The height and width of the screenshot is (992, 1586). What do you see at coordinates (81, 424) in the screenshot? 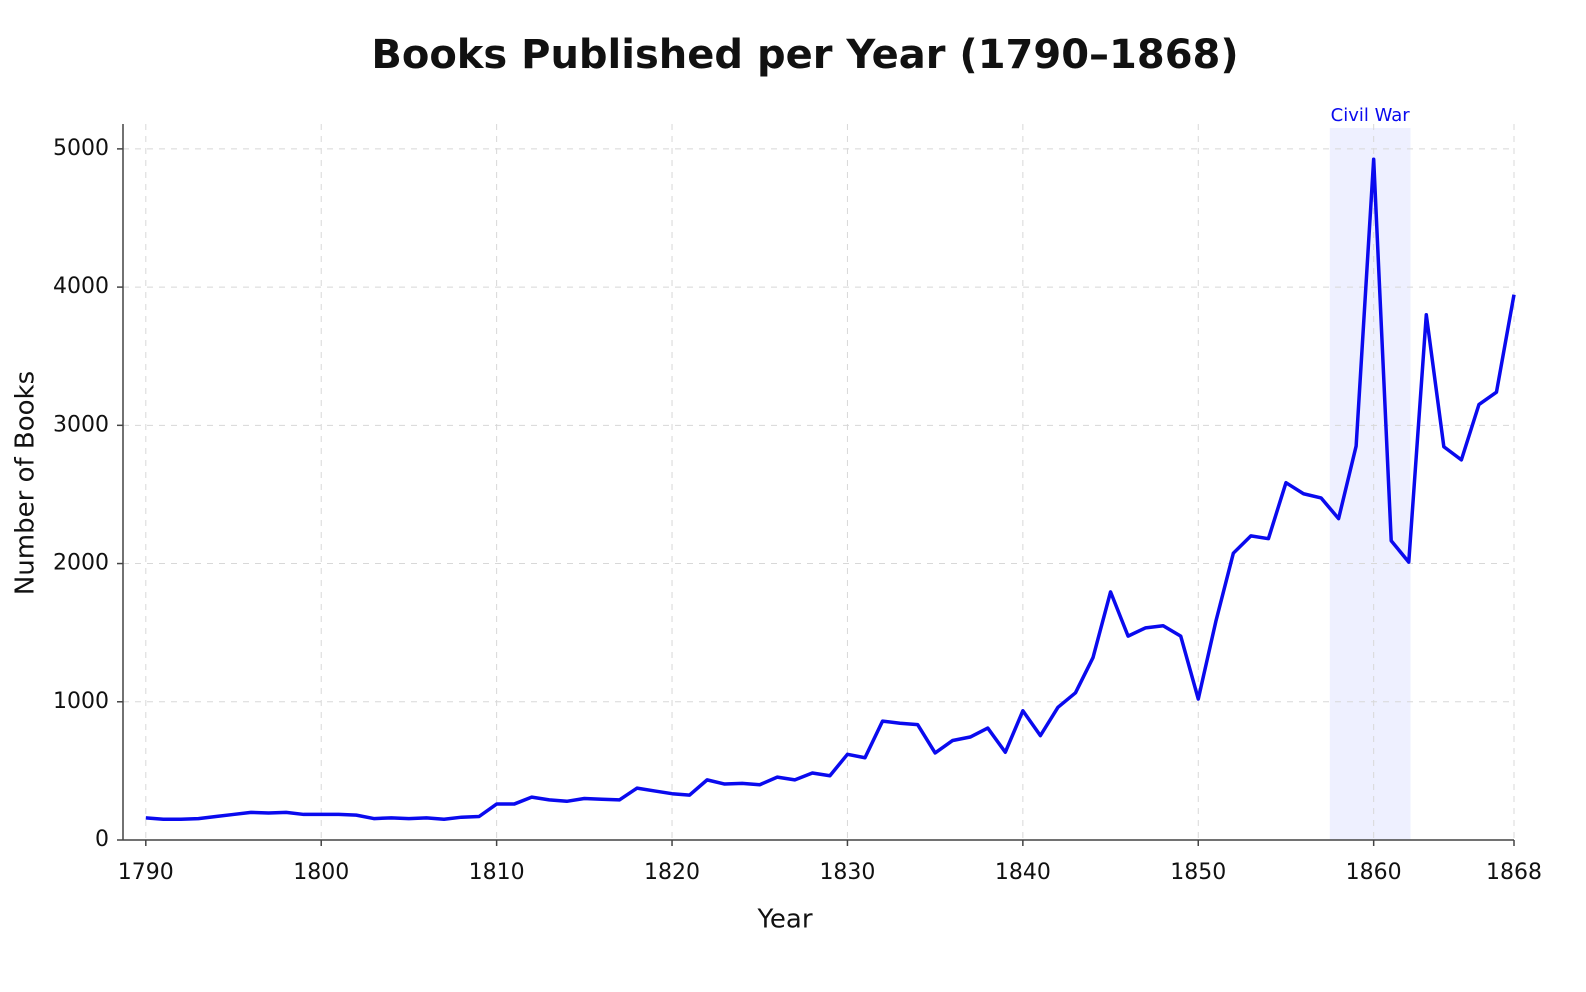
I see `y-tick-label: 3000` at bounding box center [81, 424].